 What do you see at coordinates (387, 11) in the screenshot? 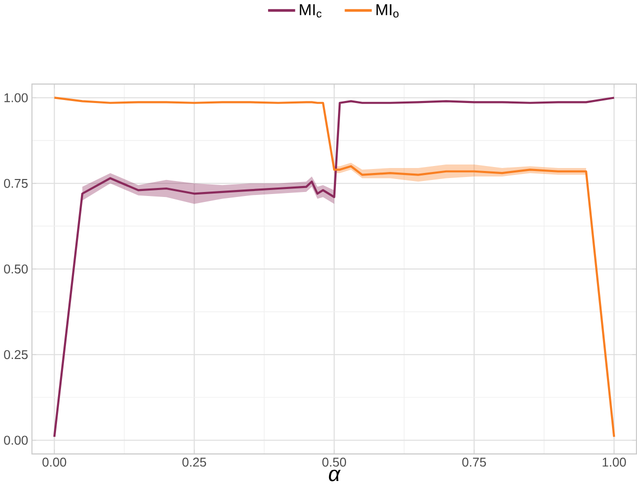
I see `legend-label: MI$_{o}$` at bounding box center [387, 11].